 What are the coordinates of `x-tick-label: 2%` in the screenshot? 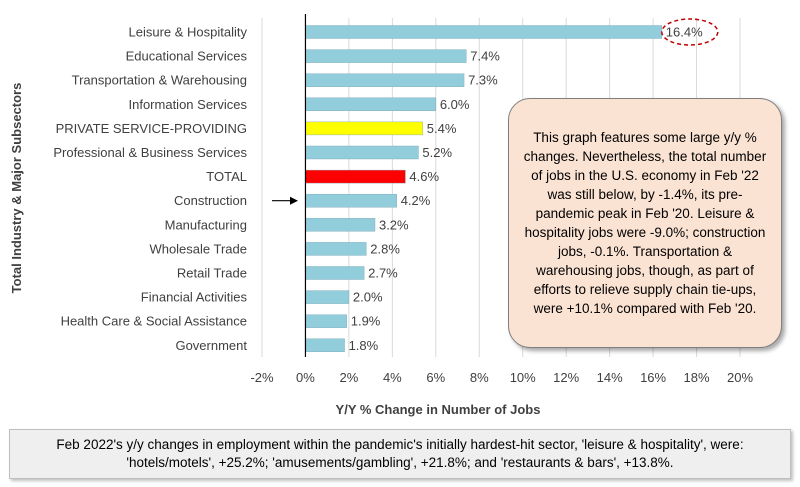 It's located at (349, 377).